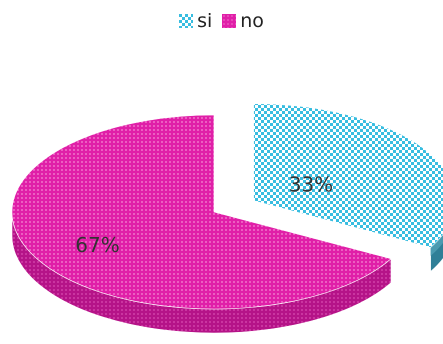 This screenshot has width=443, height=344. What do you see at coordinates (311, 184) in the screenshot?
I see `data-label-si: 33%` at bounding box center [311, 184].